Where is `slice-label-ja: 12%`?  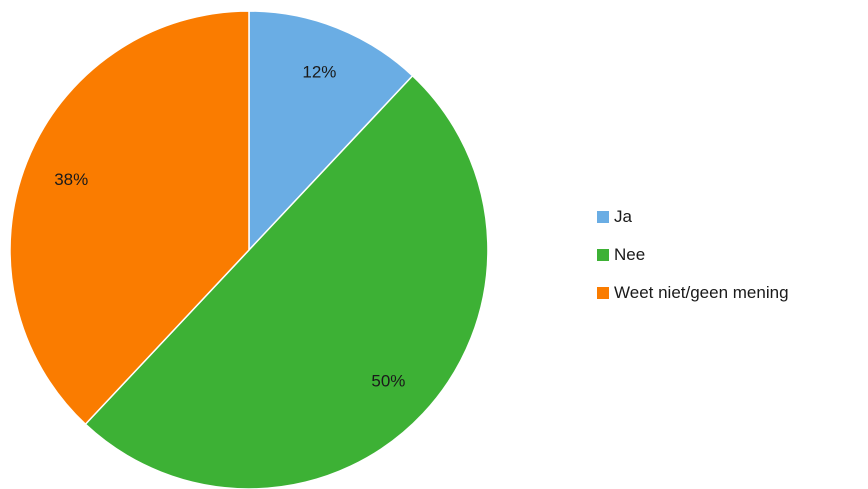
slice-label-ja: 12% is located at coordinates (319, 72).